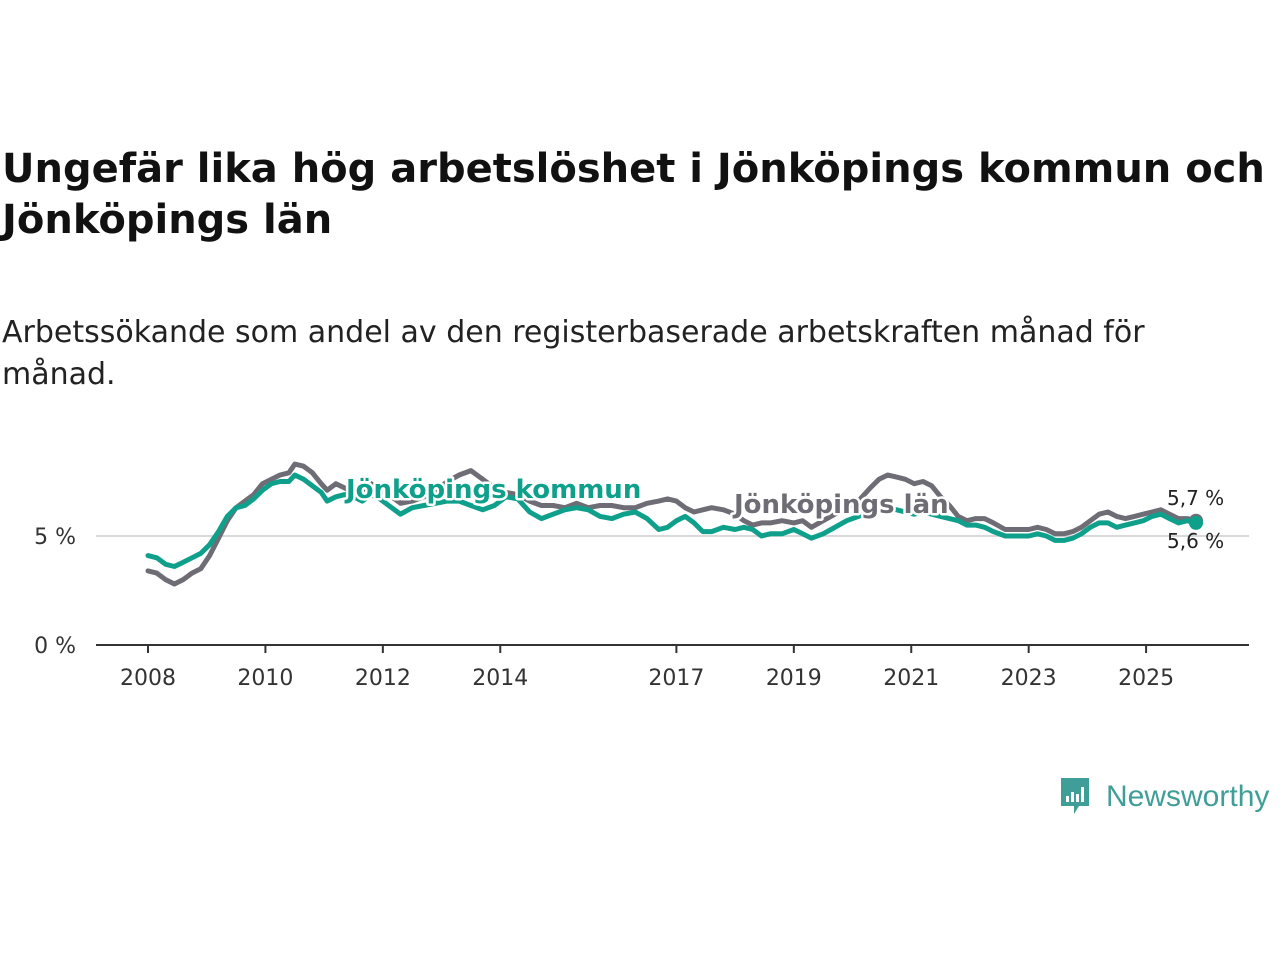  I want to click on newsworthy-logo: Newsworthy, so click(1163, 797).